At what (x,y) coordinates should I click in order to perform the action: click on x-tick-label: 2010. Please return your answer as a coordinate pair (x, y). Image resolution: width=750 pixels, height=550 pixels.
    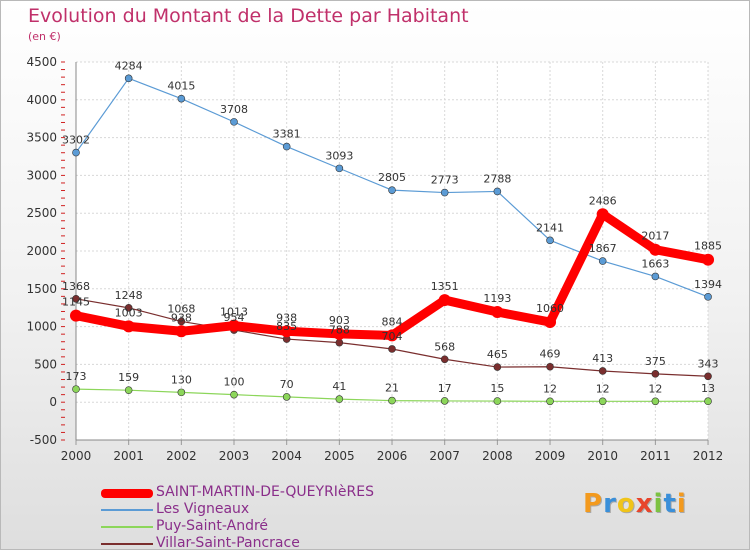
    Looking at the image, I should click on (602, 456).